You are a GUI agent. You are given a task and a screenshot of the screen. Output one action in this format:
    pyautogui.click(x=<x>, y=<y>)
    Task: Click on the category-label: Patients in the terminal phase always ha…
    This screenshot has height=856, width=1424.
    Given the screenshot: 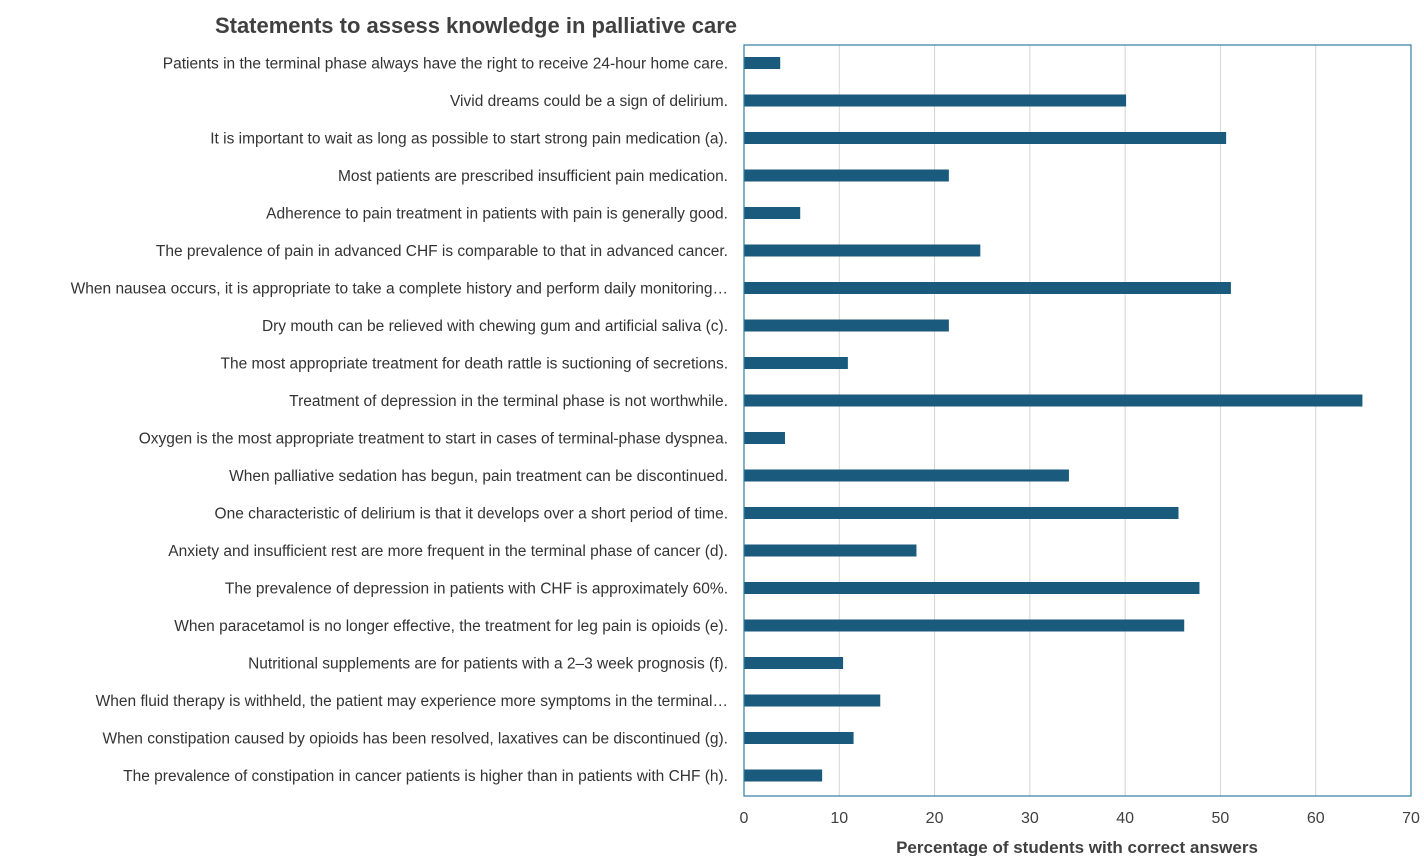 What is the action you would take?
    pyautogui.click(x=445, y=64)
    